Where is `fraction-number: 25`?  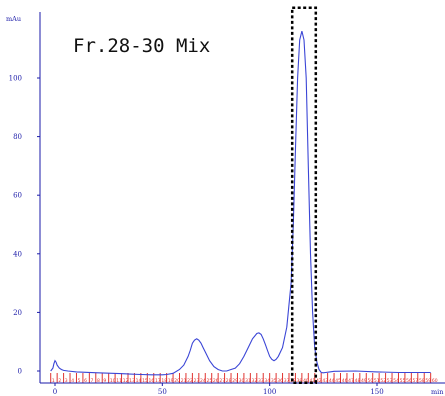
fraction-number: 25 is located at coordinates (209, 381).